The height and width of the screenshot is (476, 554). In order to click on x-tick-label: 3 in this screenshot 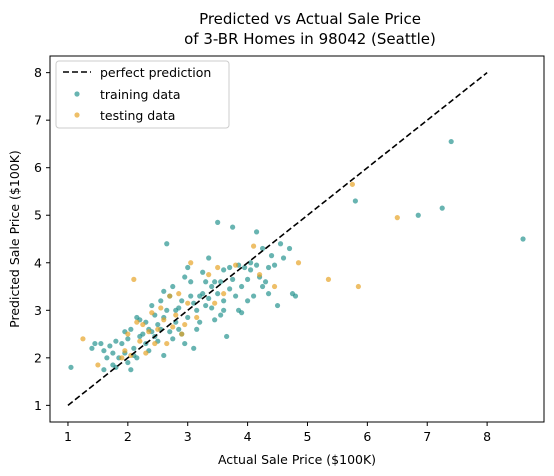, I will do `click(188, 436)`.